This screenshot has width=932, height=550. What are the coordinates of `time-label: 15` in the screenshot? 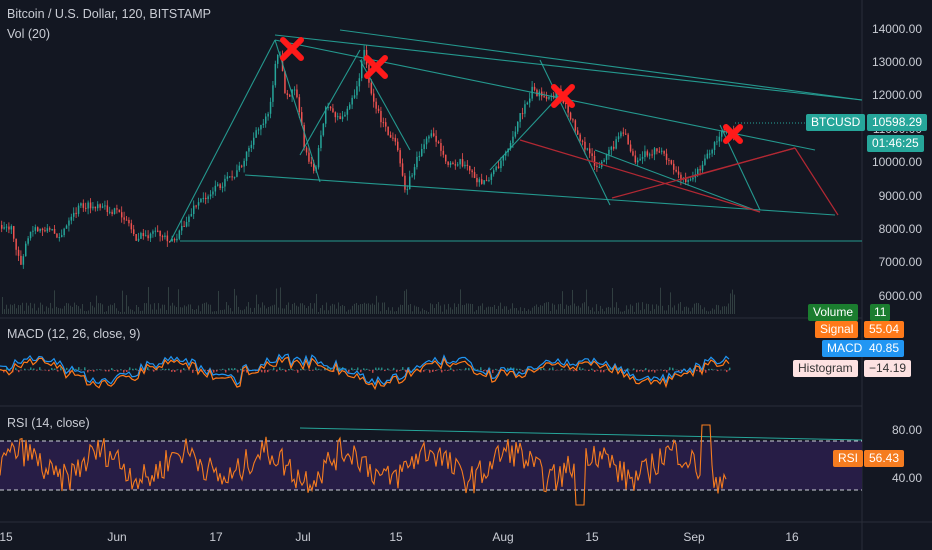 It's located at (6, 537).